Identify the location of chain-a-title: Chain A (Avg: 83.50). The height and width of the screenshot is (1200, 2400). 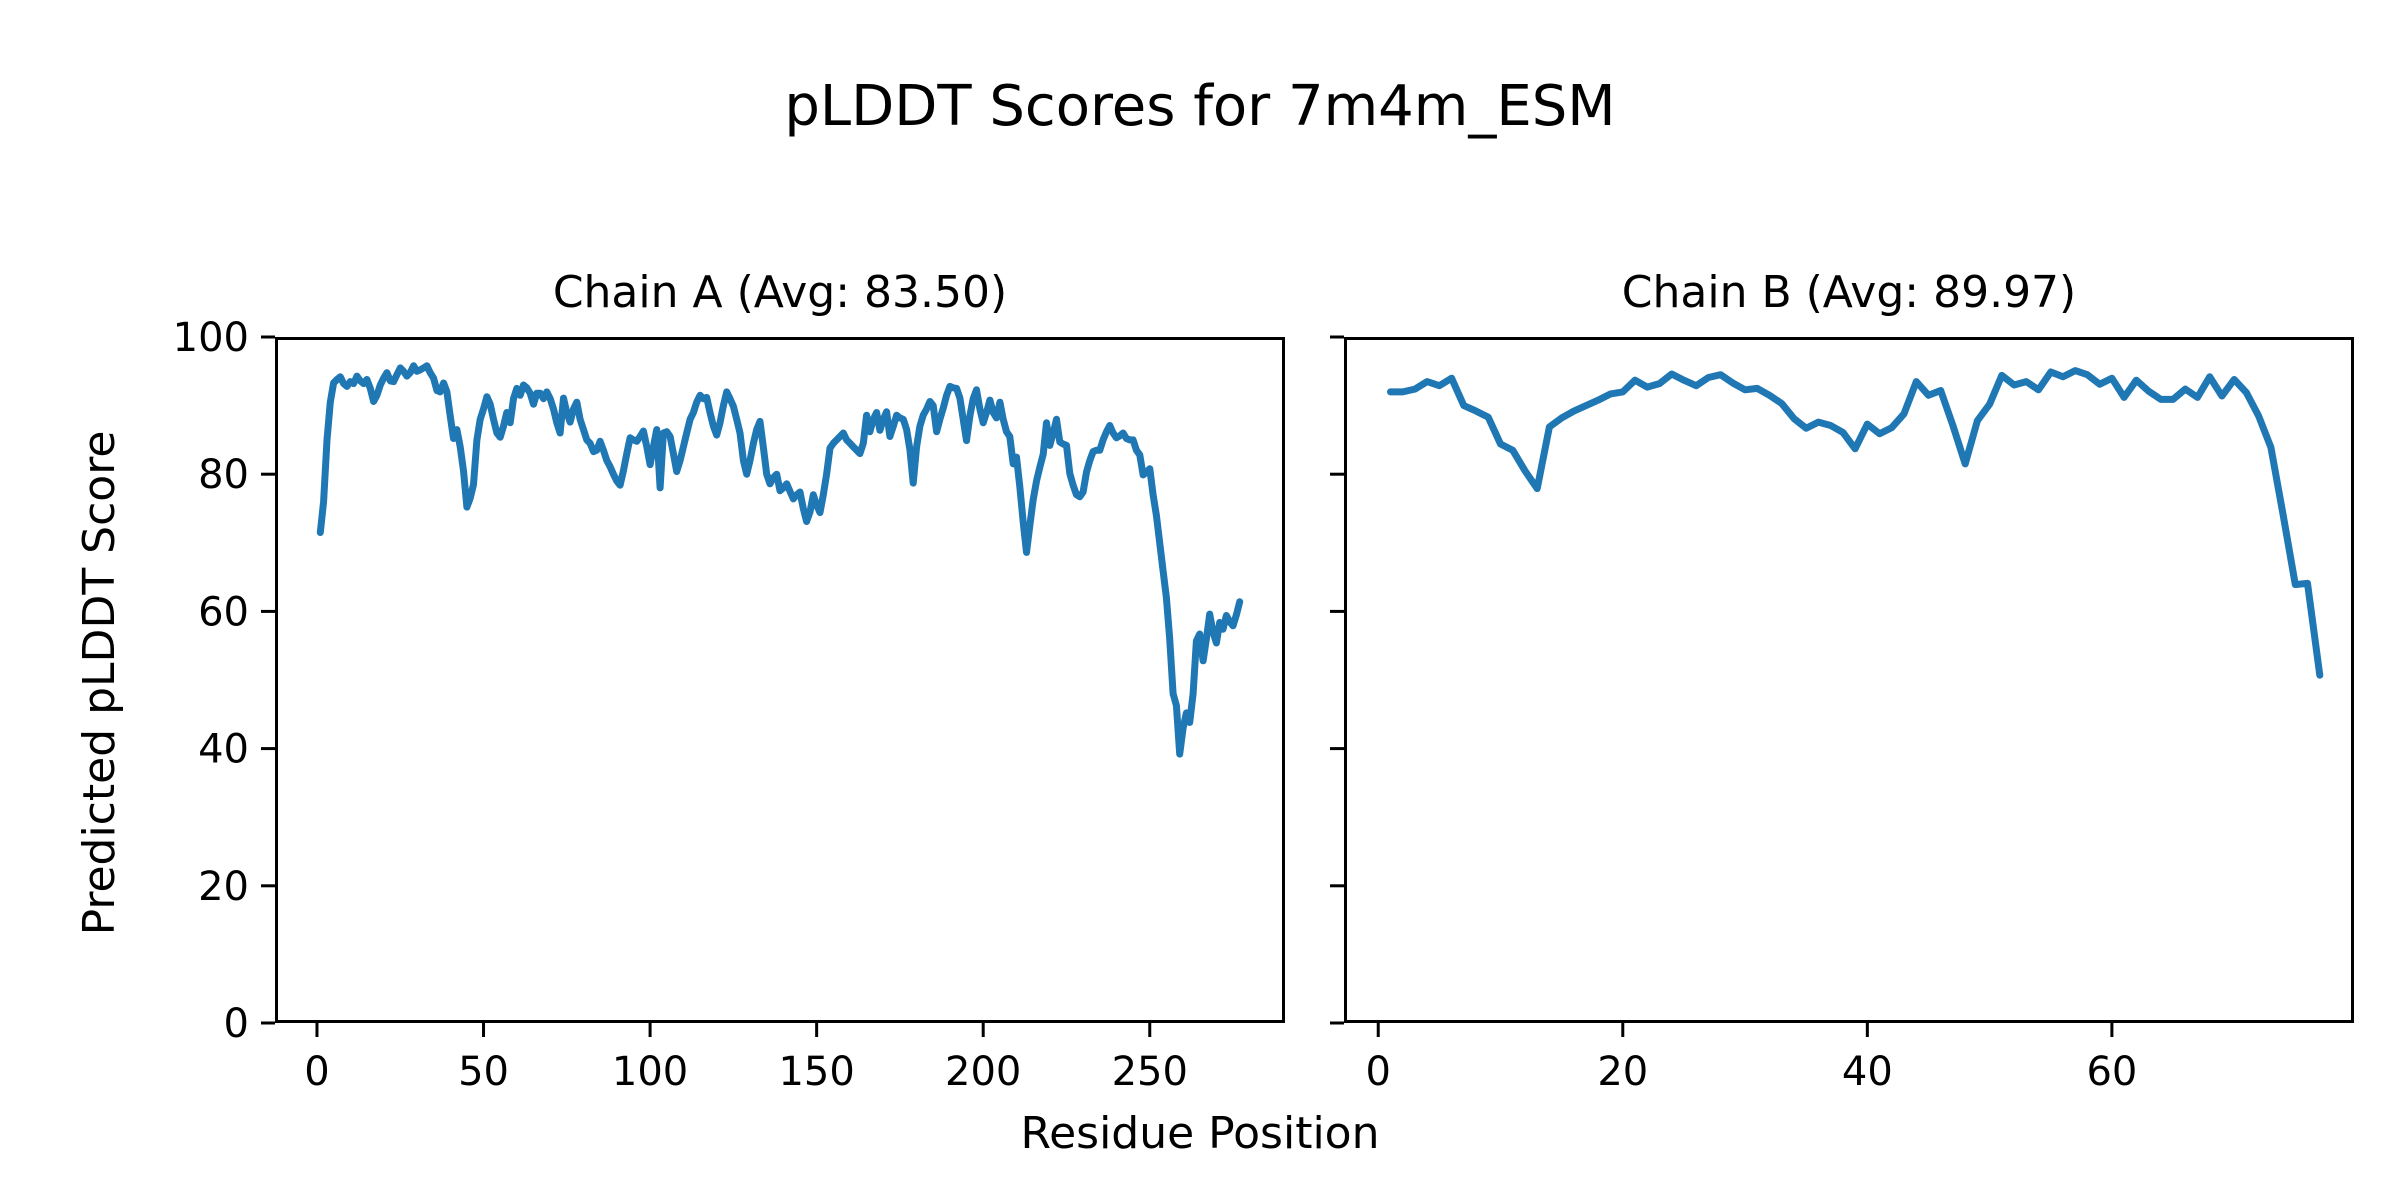
(780, 292).